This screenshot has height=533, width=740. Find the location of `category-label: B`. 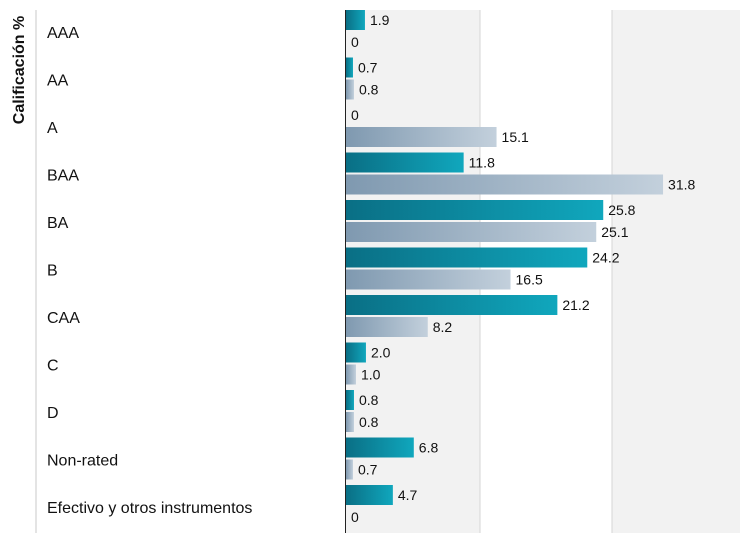

category-label: B is located at coordinates (52, 271).